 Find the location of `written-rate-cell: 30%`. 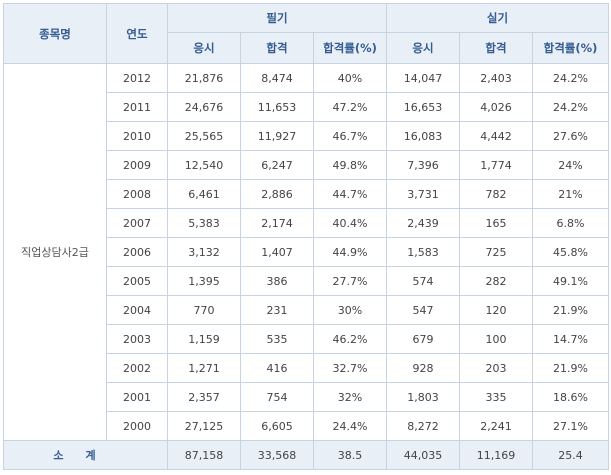

written-rate-cell: 30% is located at coordinates (350, 310).